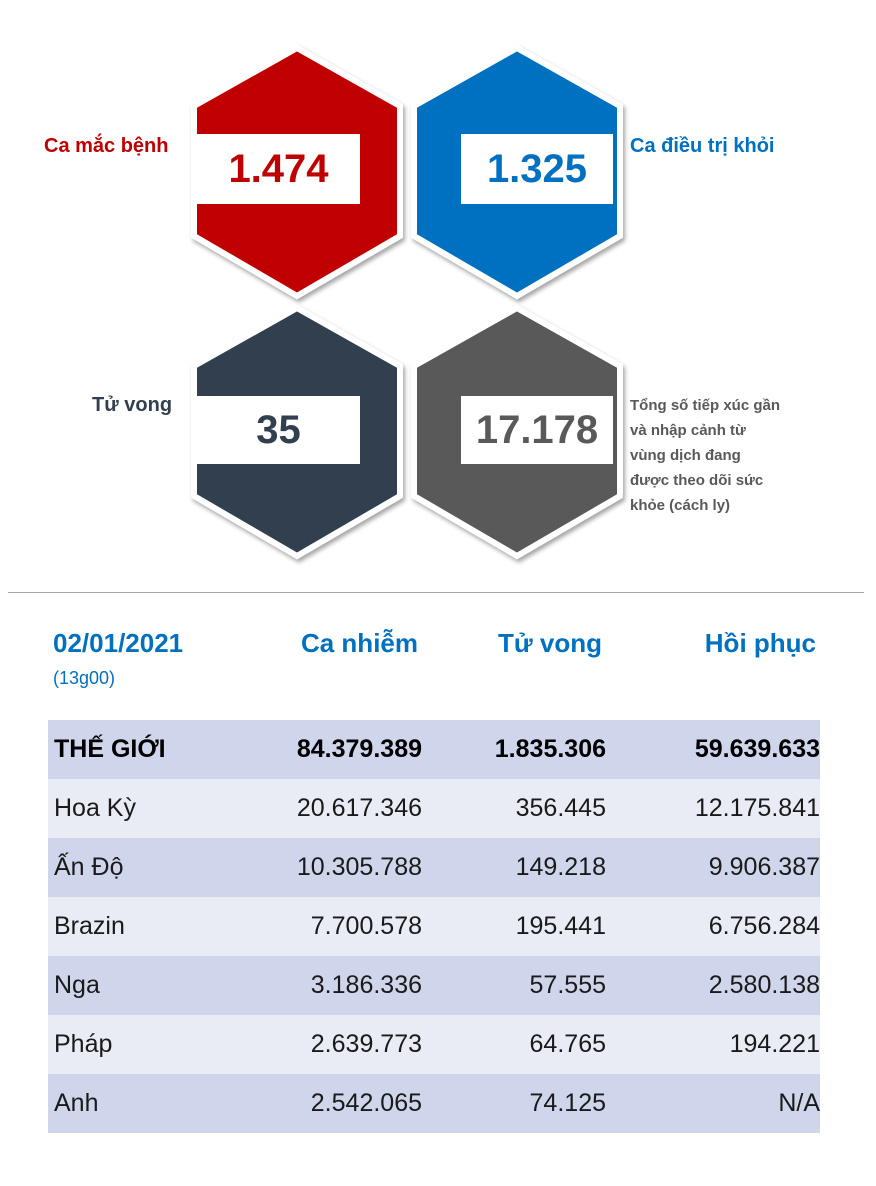  I want to click on table-time: (13g00), so click(84, 678).